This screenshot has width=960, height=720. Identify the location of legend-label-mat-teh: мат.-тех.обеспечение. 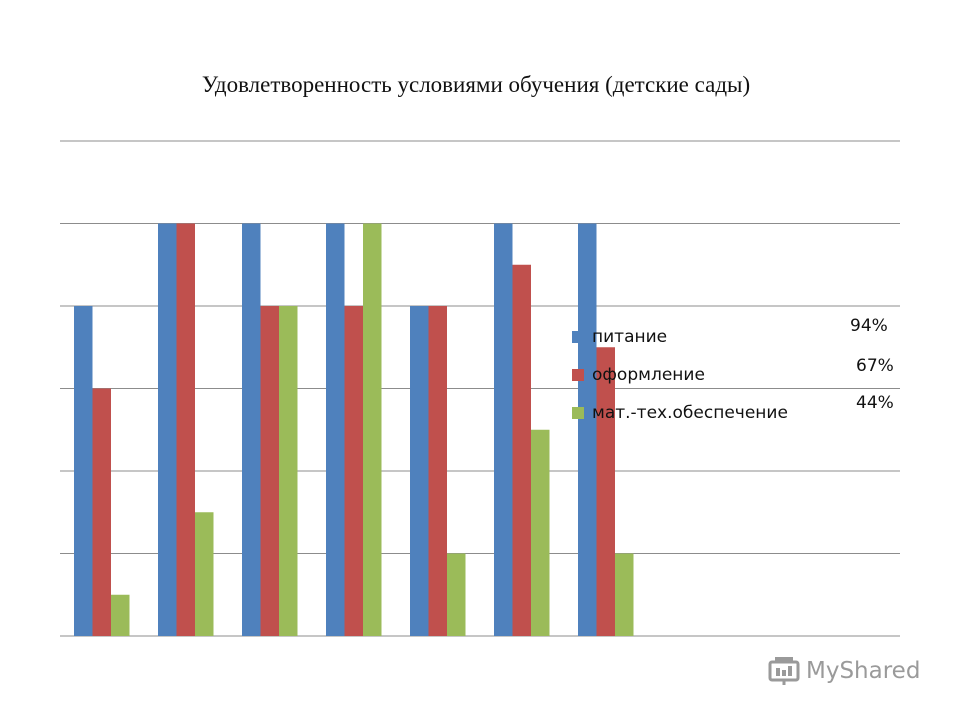
(690, 413).